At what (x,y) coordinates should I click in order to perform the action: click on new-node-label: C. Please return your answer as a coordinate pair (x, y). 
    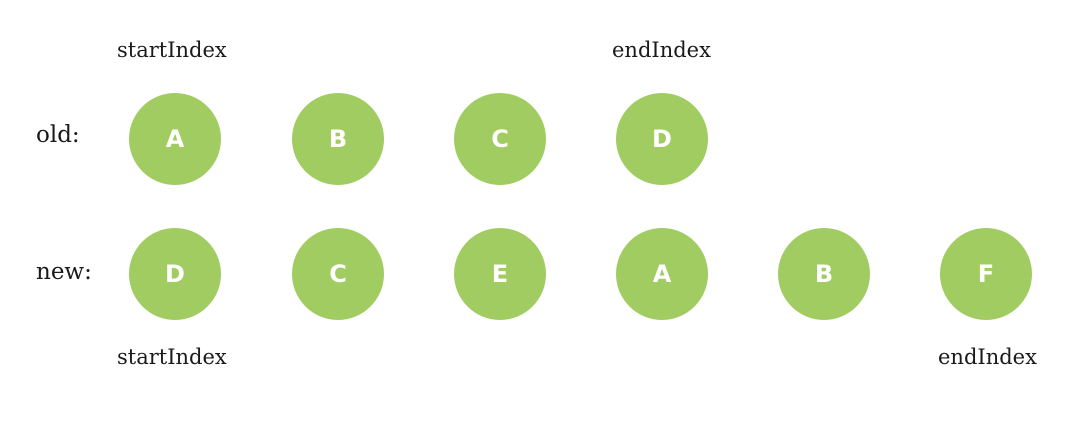
    Looking at the image, I should click on (338, 274).